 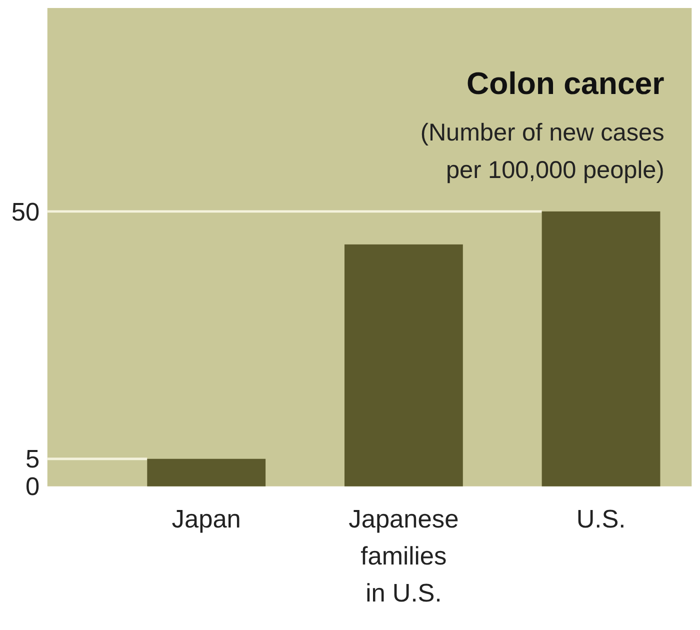 I want to click on x-tick-label: Japan, so click(x=206, y=519).